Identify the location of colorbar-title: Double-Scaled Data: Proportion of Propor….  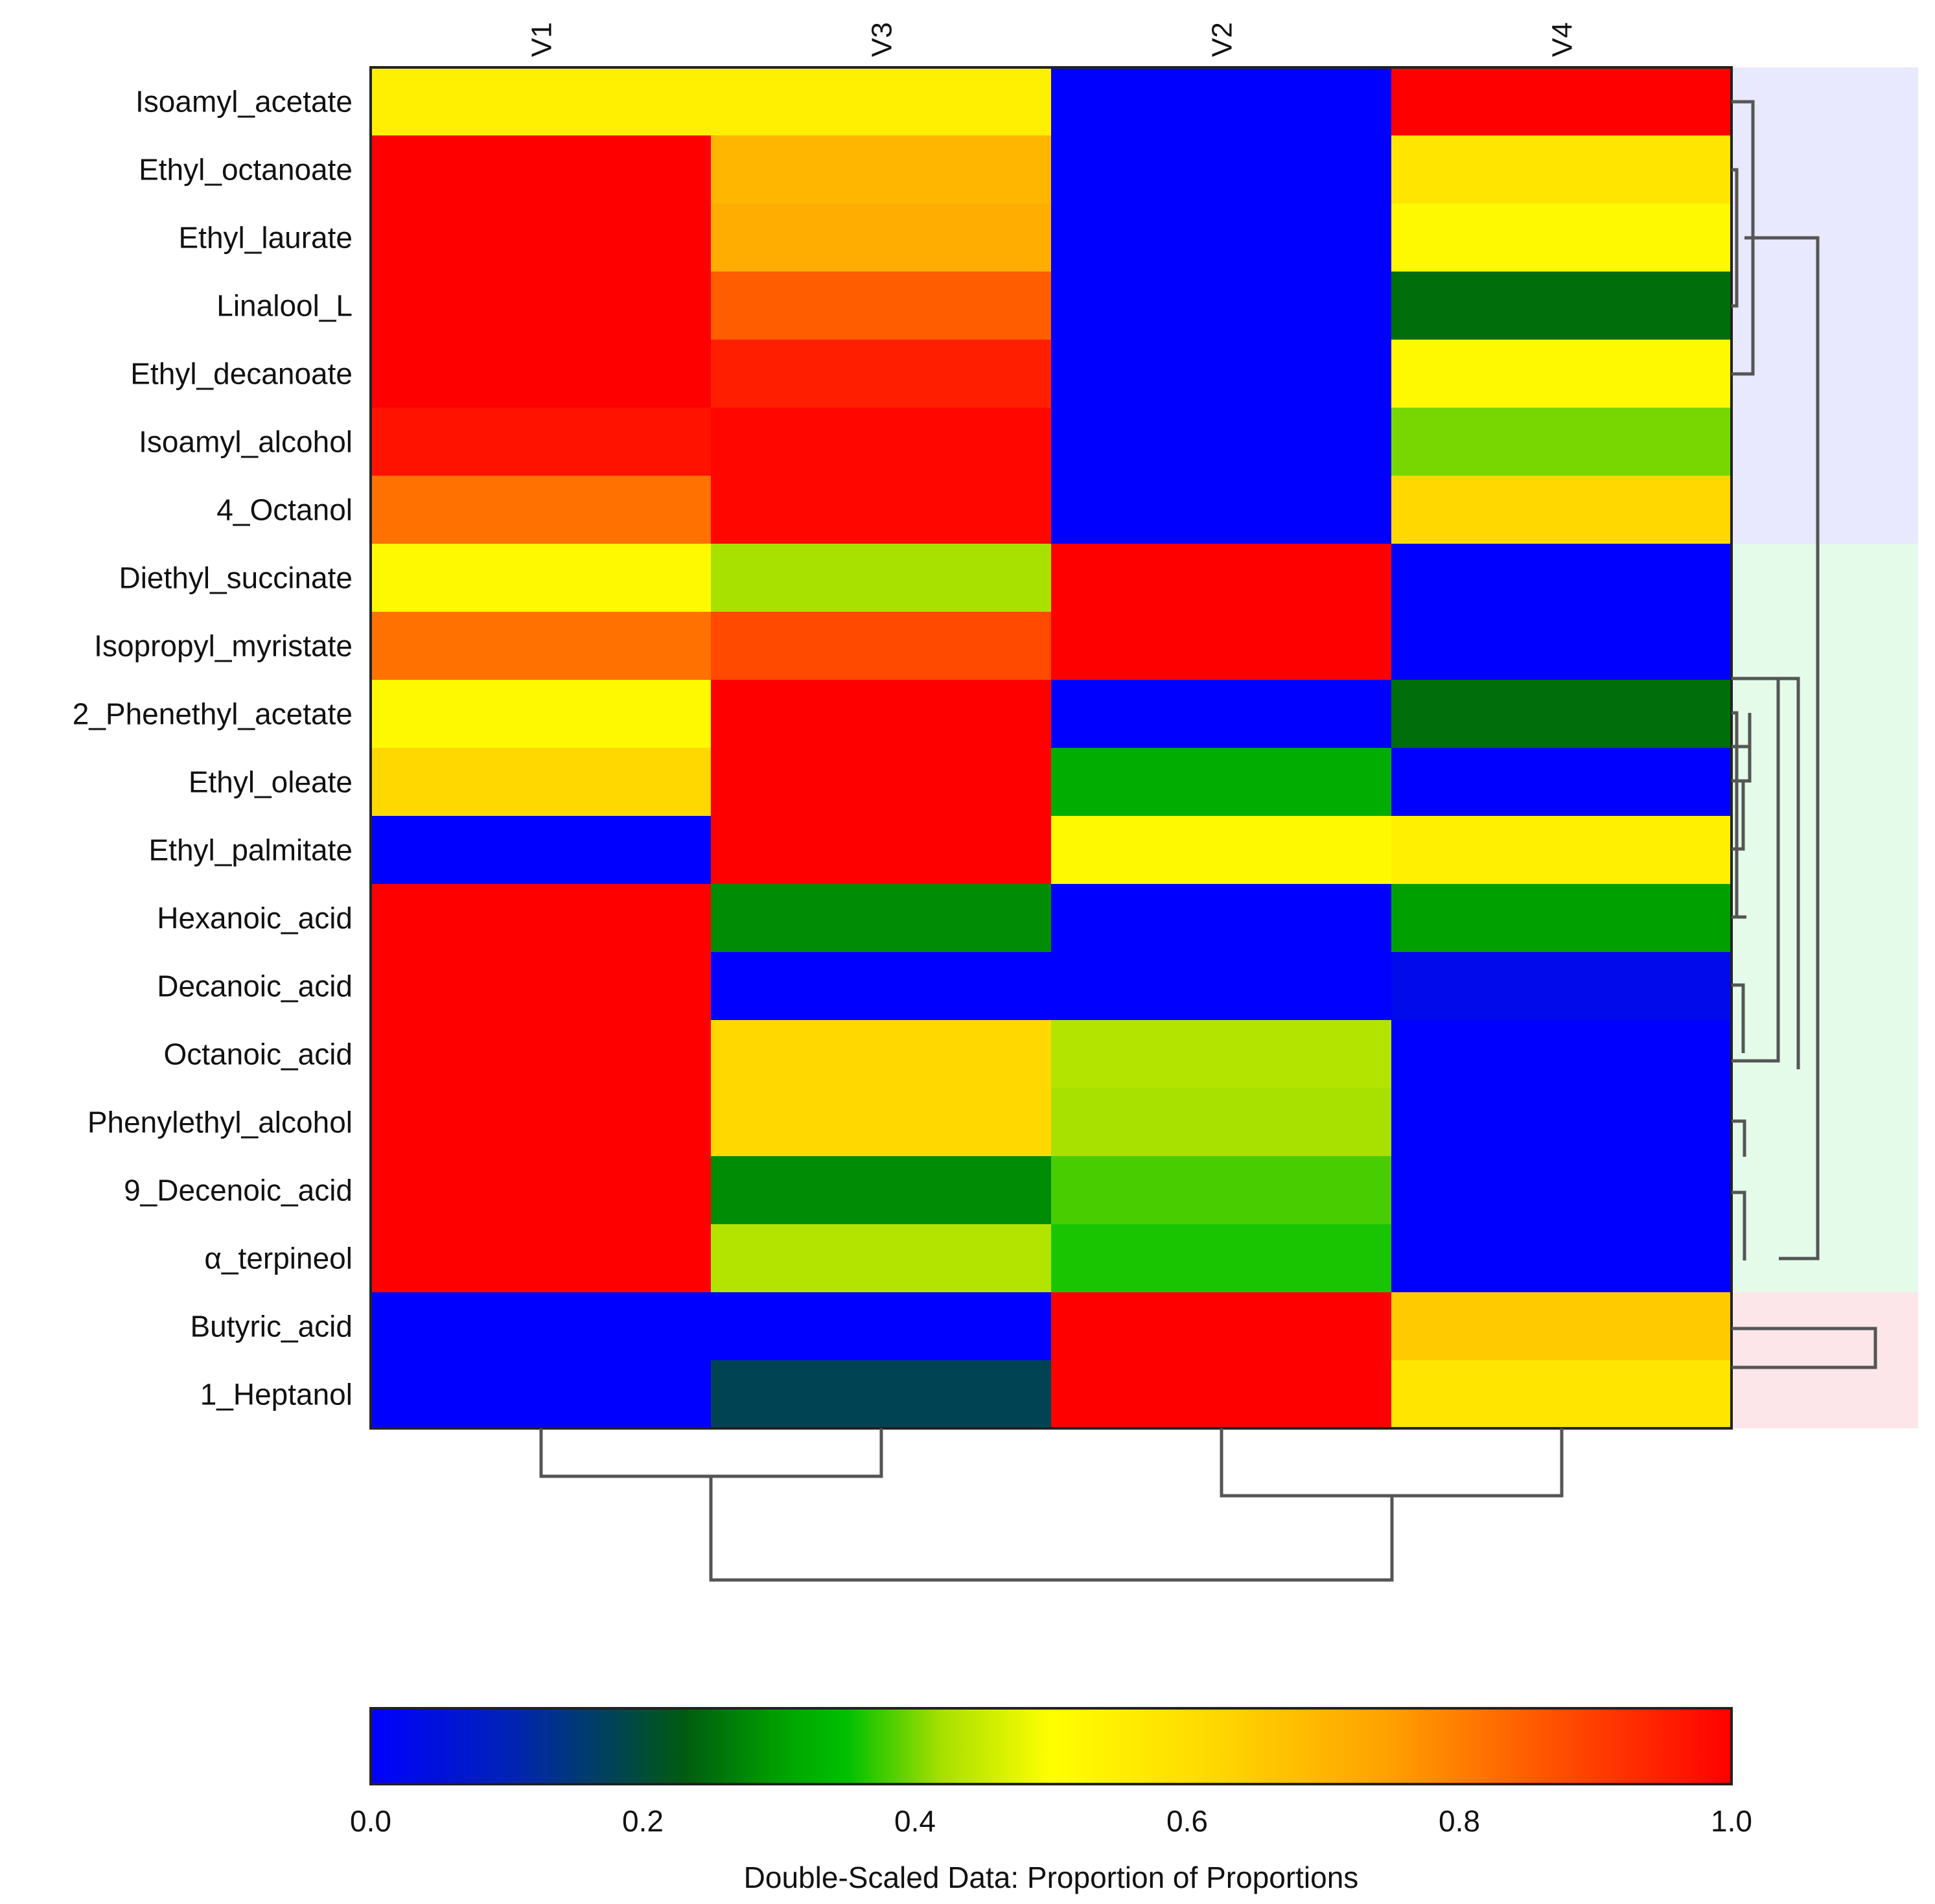
(1051, 1877).